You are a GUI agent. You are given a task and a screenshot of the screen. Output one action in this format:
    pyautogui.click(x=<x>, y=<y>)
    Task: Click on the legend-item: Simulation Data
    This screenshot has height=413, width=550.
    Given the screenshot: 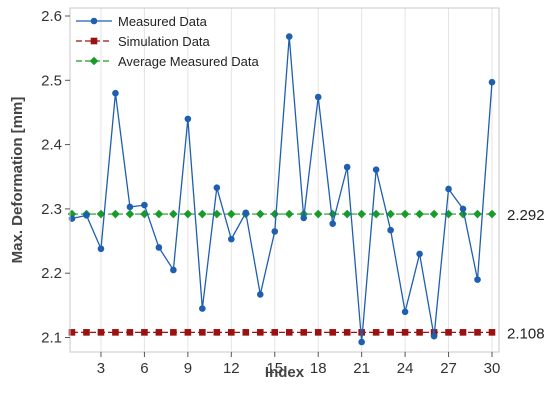 What is the action you would take?
    pyautogui.click(x=143, y=41)
    